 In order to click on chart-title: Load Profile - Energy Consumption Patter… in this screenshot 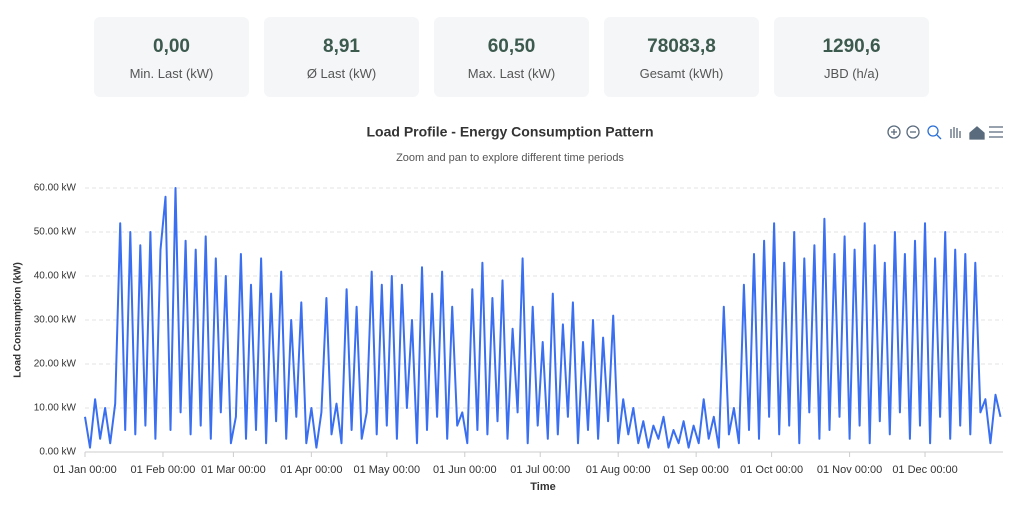, I will do `click(509, 132)`.